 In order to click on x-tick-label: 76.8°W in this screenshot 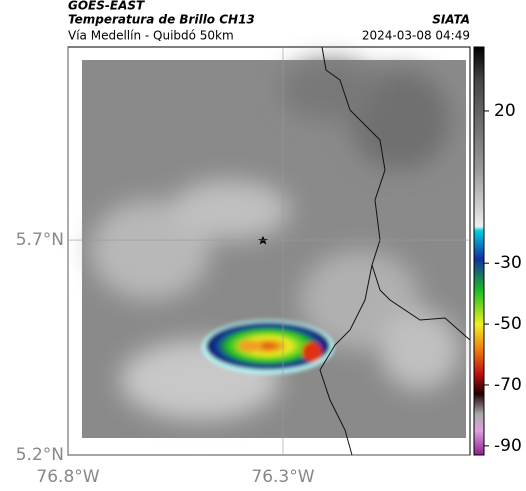, I will do `click(67, 477)`.